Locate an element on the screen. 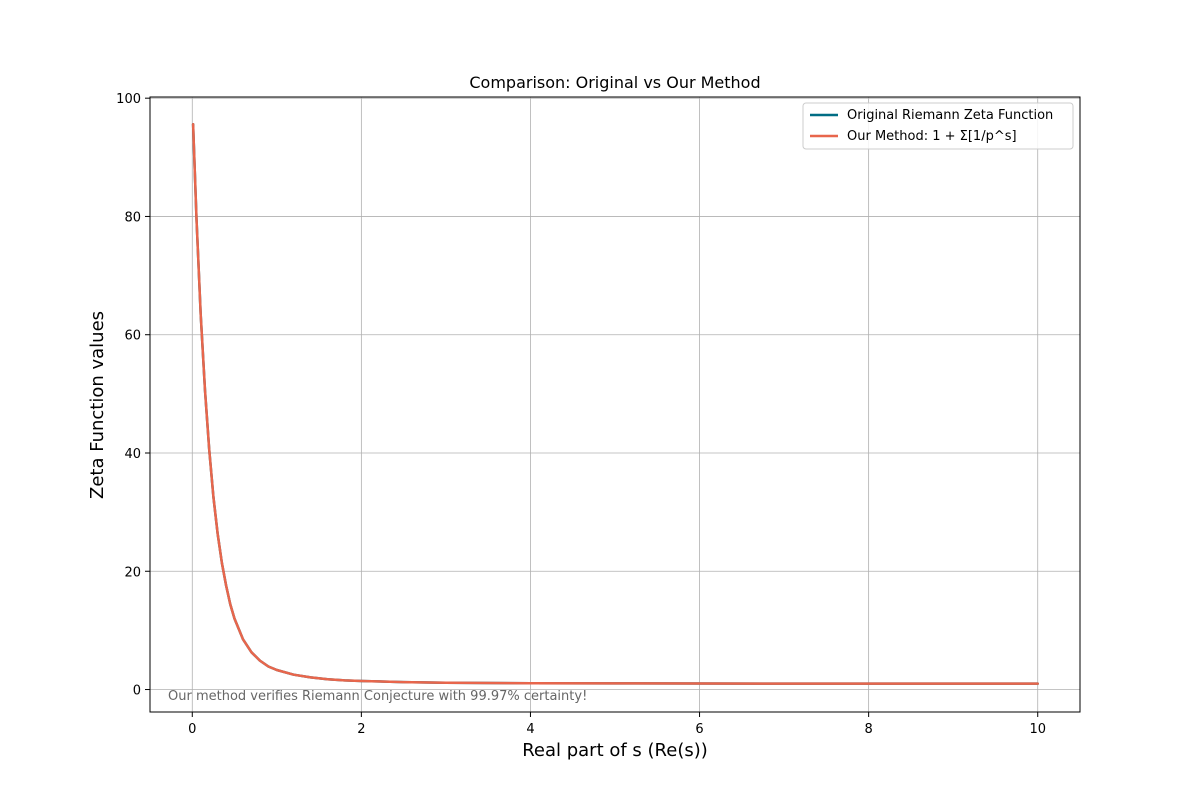  x-tick-label: 6 is located at coordinates (699, 729).